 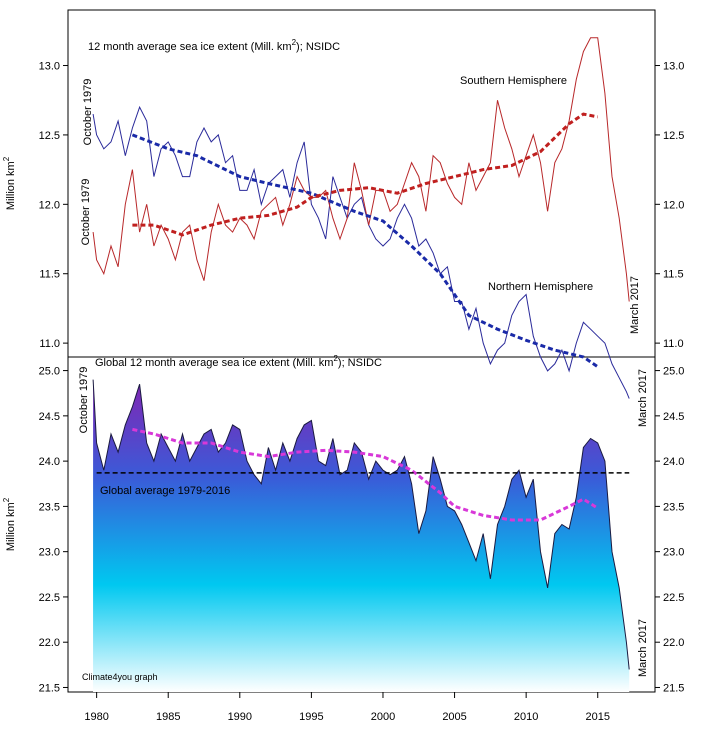 I want to click on y-tick-label-right: 22.0, so click(x=673, y=643).